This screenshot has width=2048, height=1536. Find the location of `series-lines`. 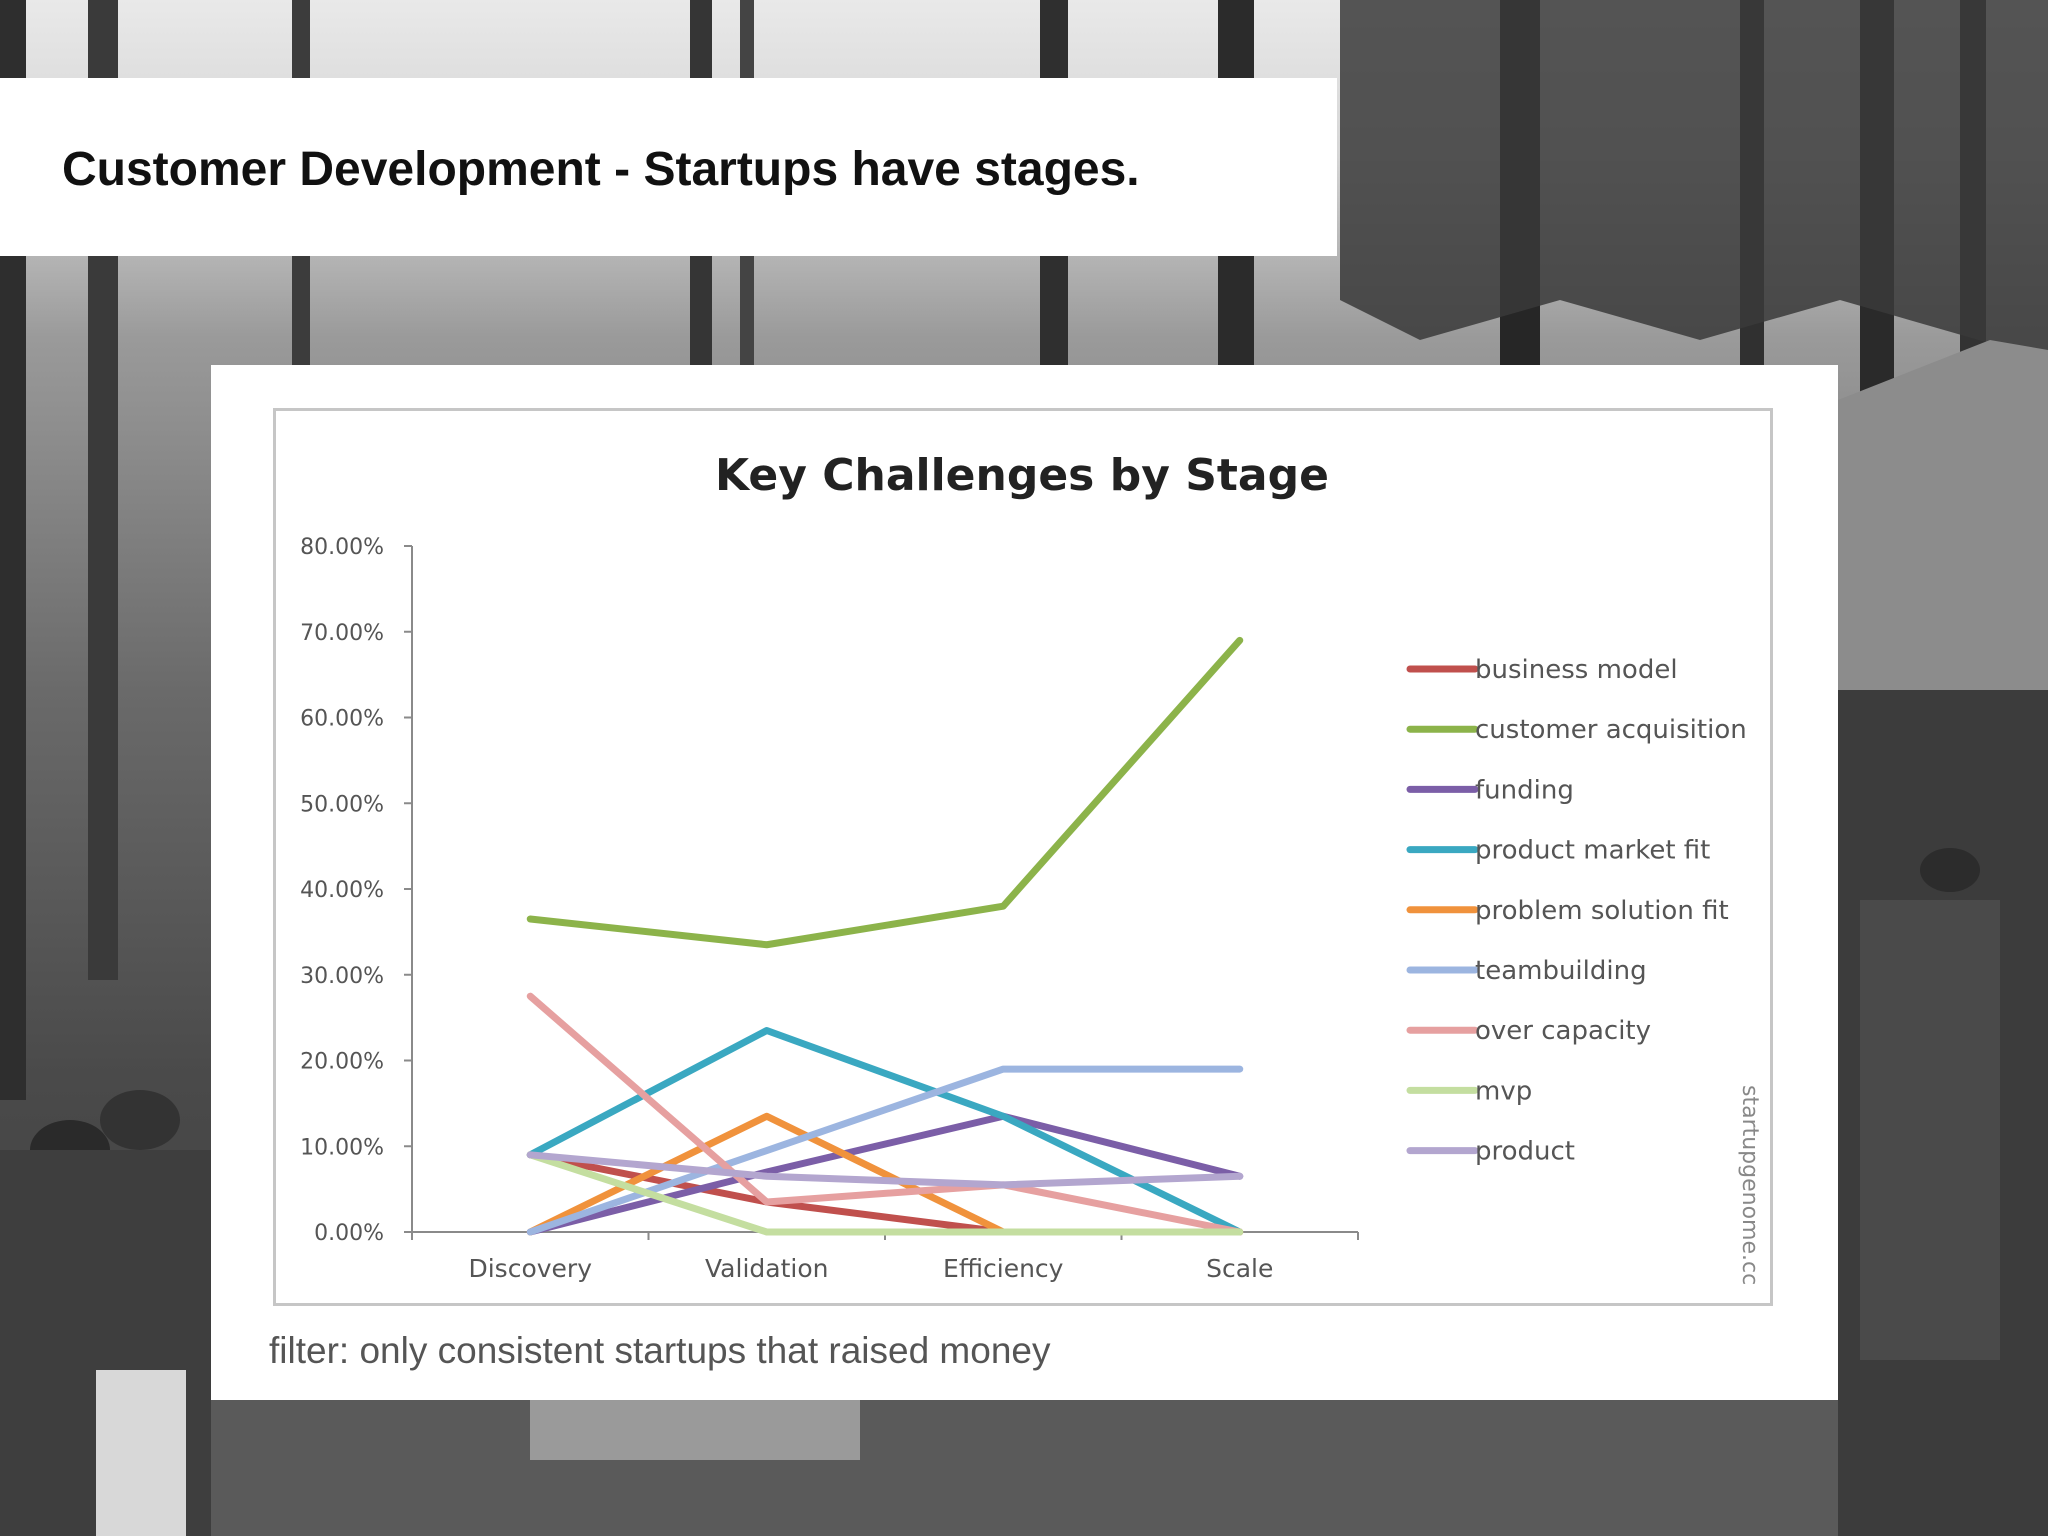

series-lines is located at coordinates (885, 936).